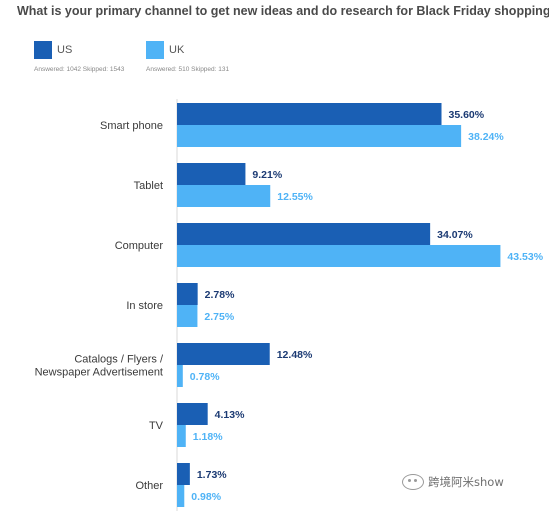 Image resolution: width=549 pixels, height=513 pixels. Describe the element at coordinates (156, 426) in the screenshot. I see `category-label: TV` at that location.